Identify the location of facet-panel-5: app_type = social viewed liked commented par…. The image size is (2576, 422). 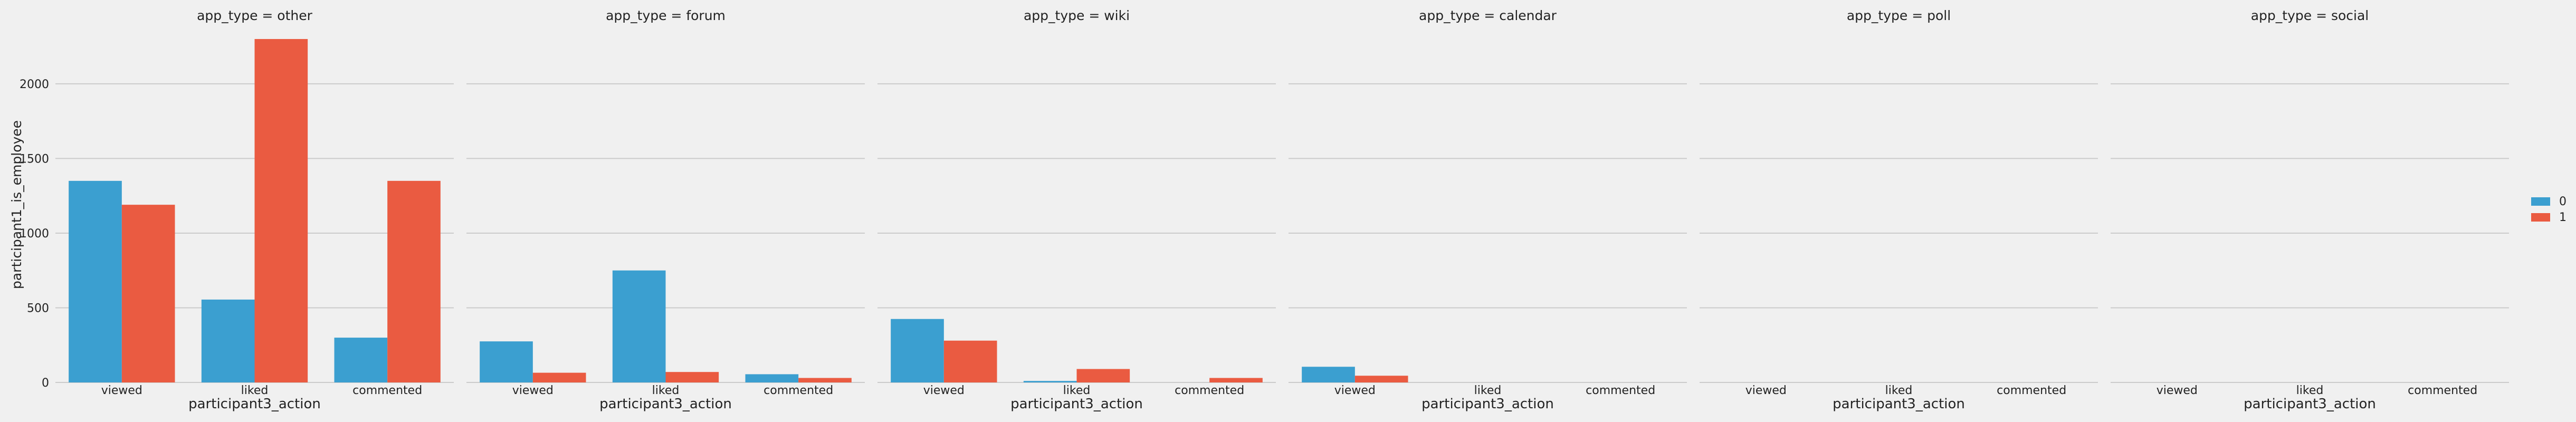
(2310, 210).